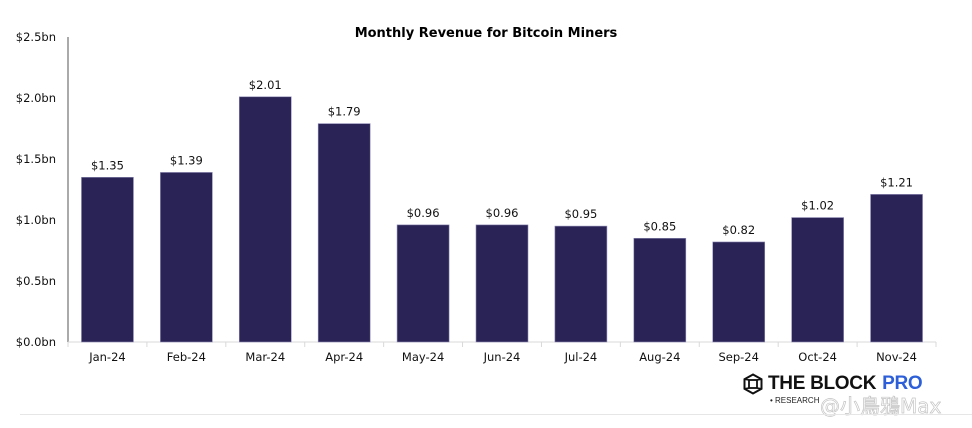  Describe the element at coordinates (36, 189) in the screenshot. I see `y-axis: $0.0bn $0.5bn $1.0bn $1.5bn $2.0bn $2.5bn` at that location.